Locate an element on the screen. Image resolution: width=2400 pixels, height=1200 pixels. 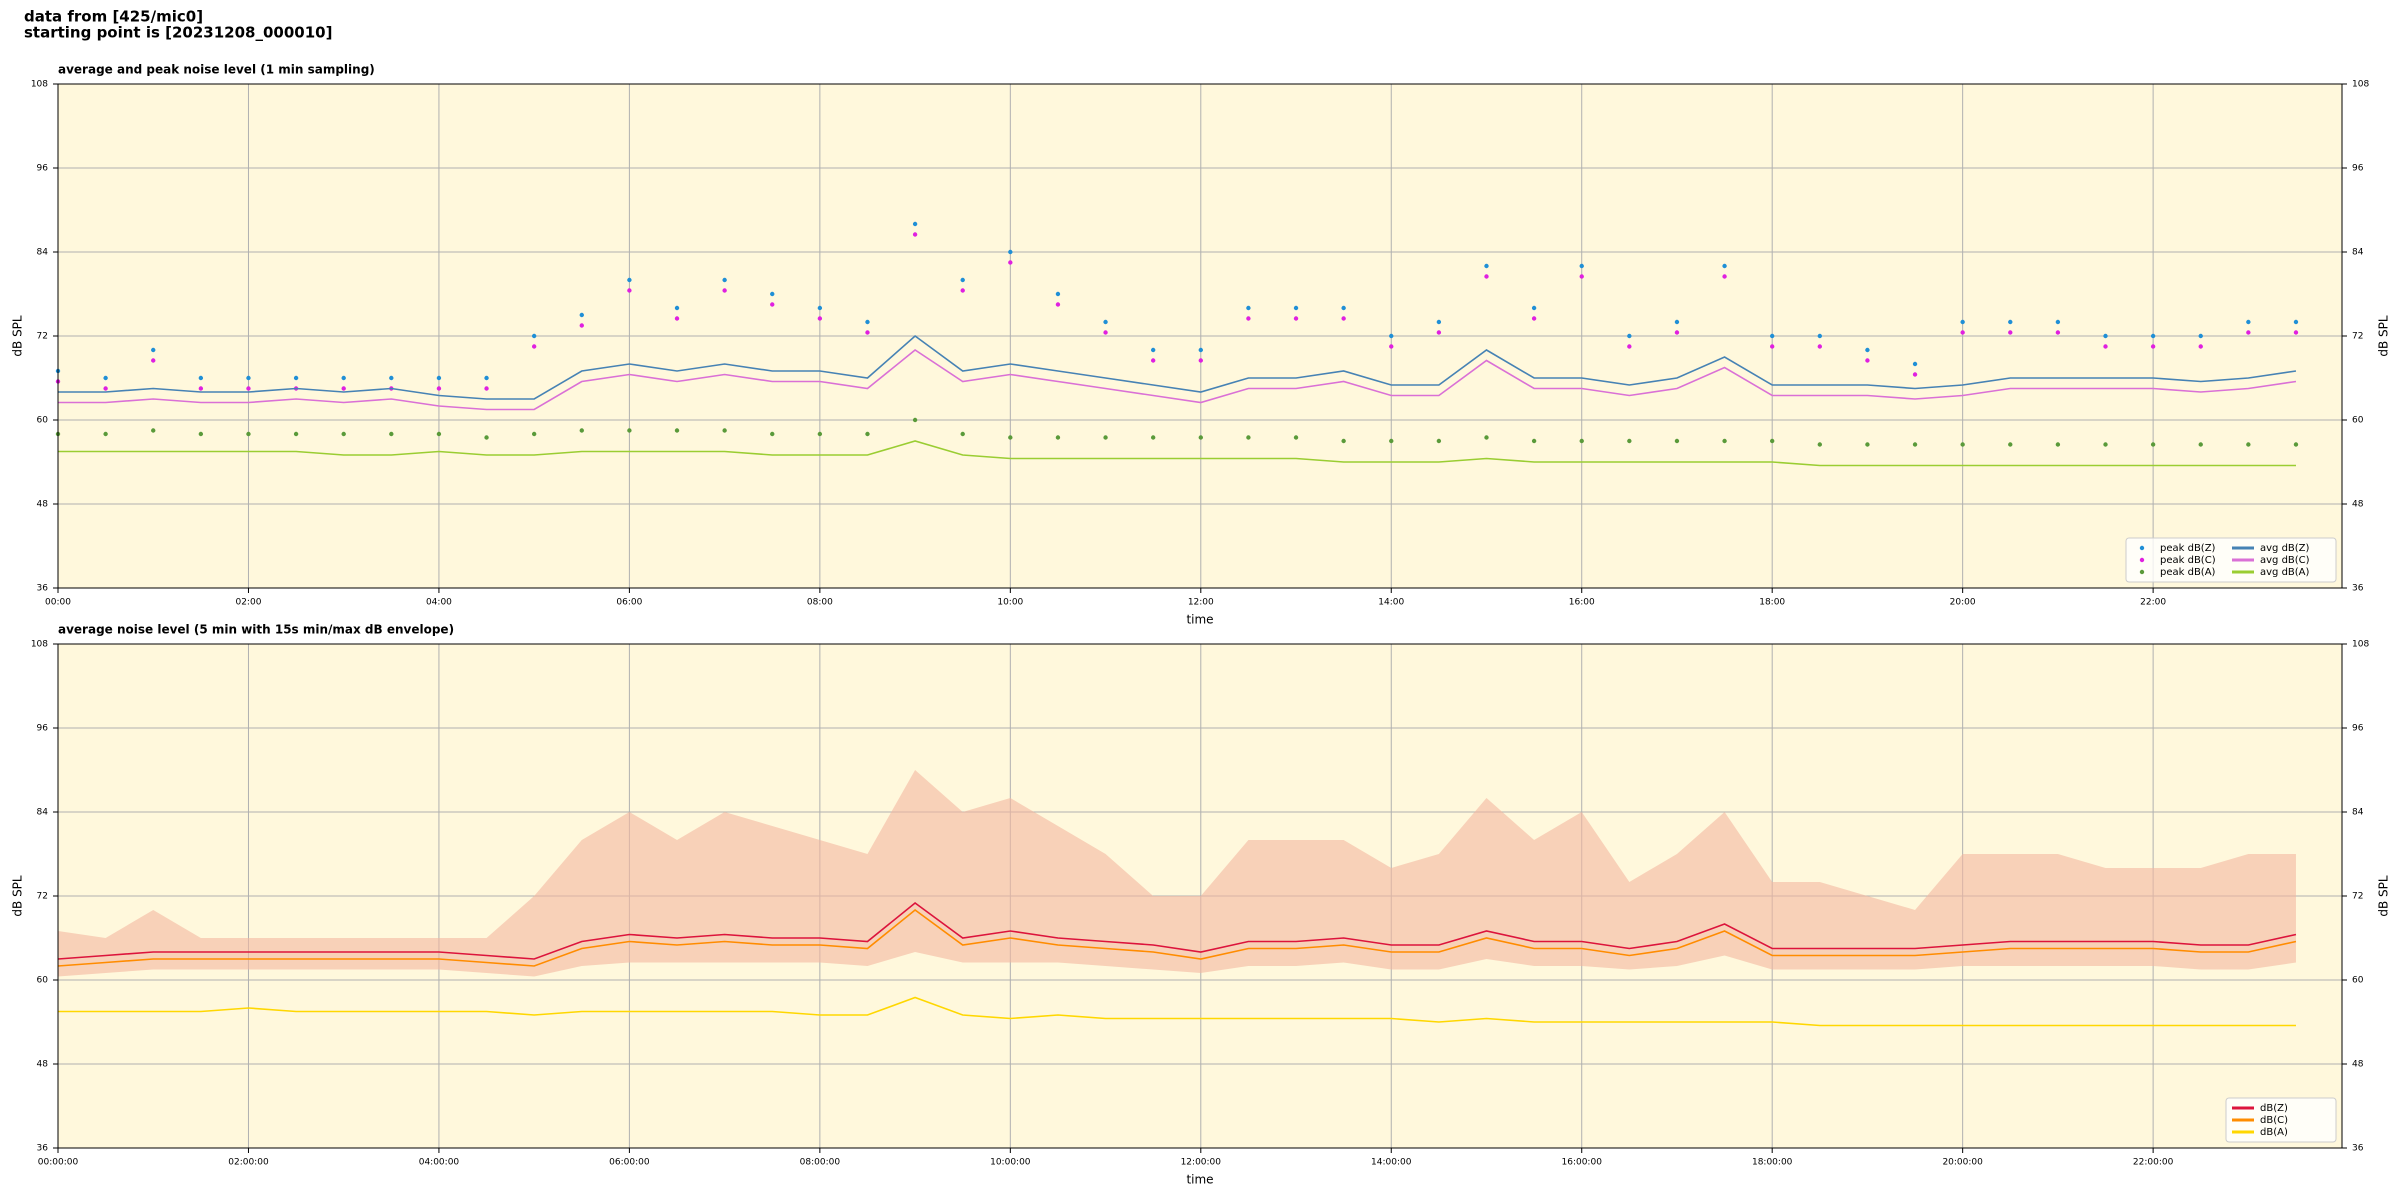
legend-label: avg dB(A) is located at coordinates (2285, 572).